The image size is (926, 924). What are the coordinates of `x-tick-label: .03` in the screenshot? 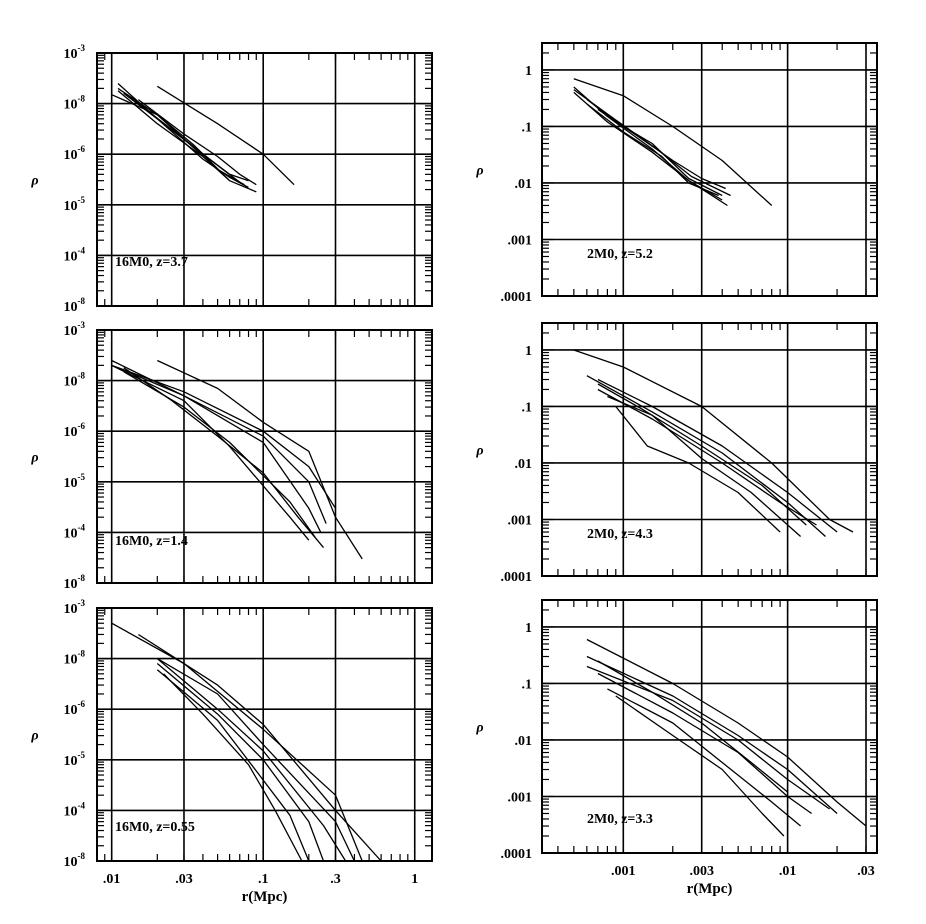 It's located at (866, 871).